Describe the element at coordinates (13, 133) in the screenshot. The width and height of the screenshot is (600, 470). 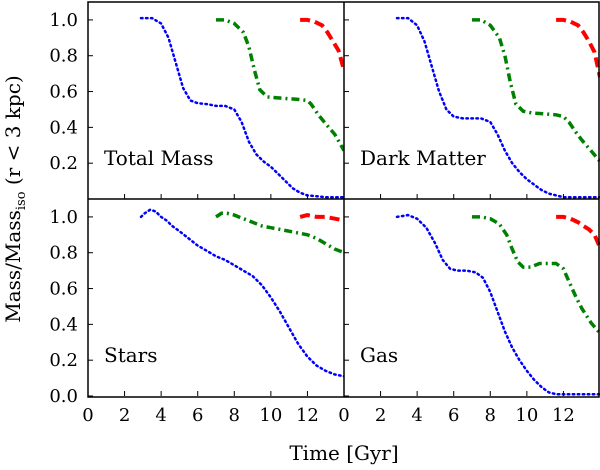
I see `y-axis-label-suffix: (r < 3 kpc)` at that location.